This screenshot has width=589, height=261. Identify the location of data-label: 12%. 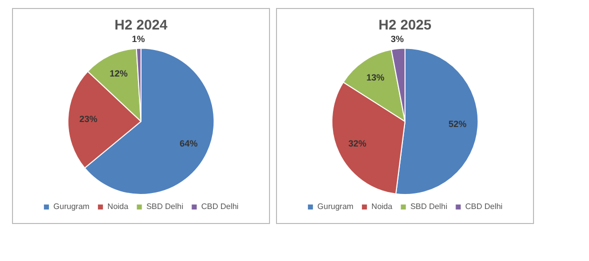
(119, 73).